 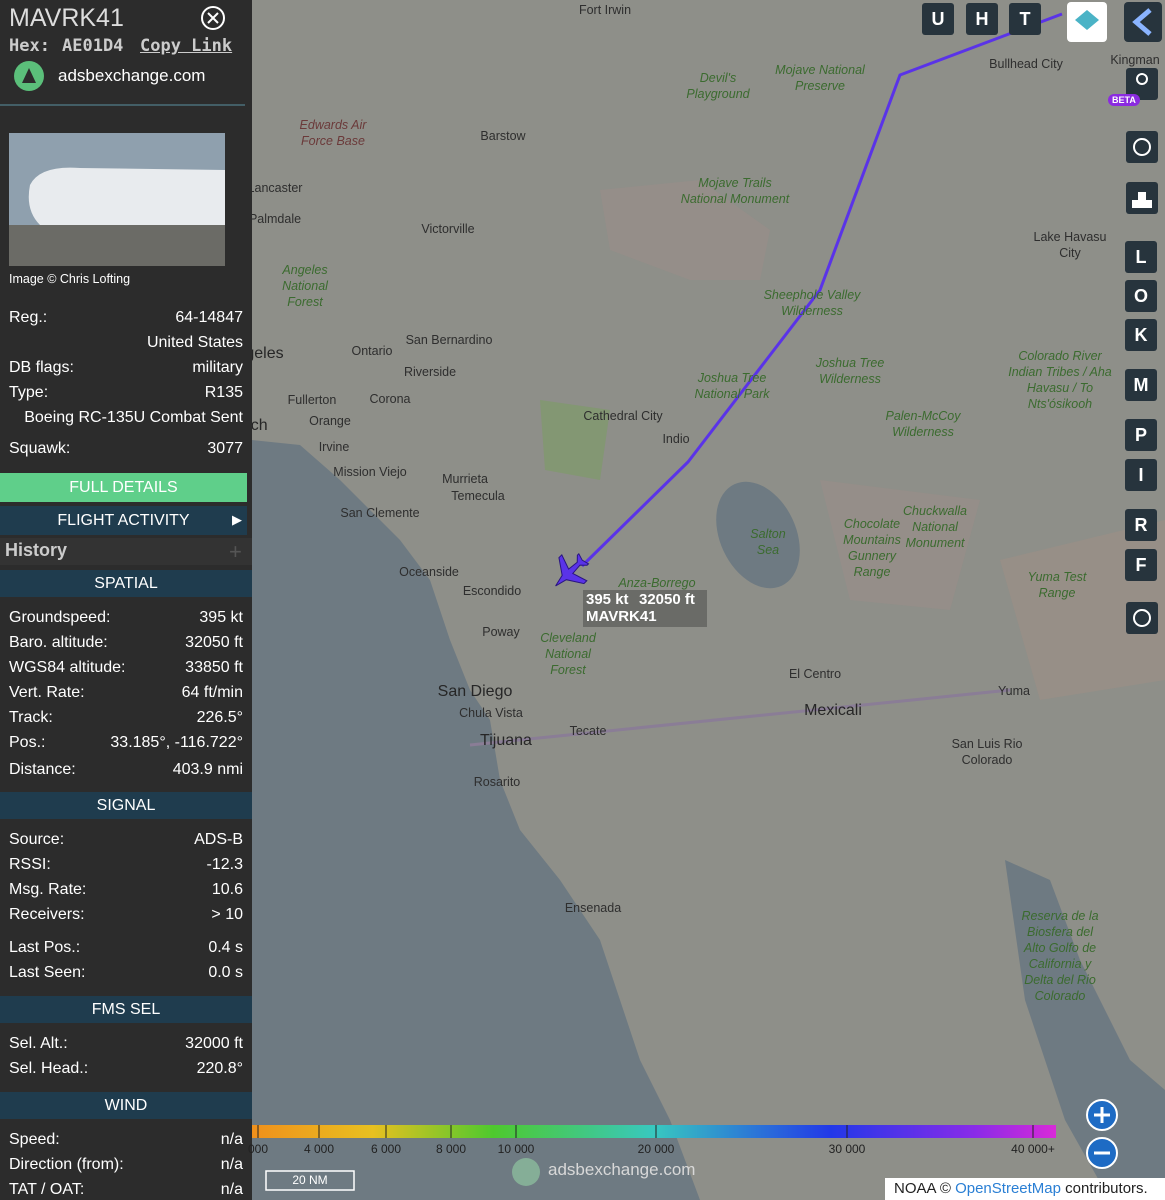 What do you see at coordinates (225, 972) in the screenshot?
I see `info-value: 0.0 s` at bounding box center [225, 972].